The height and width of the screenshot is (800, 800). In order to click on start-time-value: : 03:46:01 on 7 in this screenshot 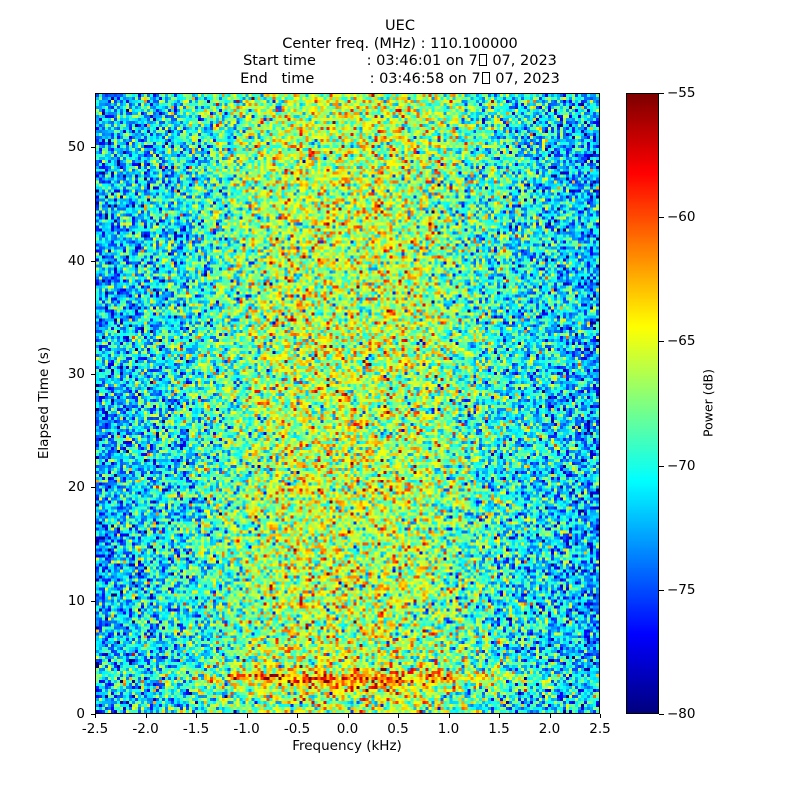, I will do `click(422, 61)`.